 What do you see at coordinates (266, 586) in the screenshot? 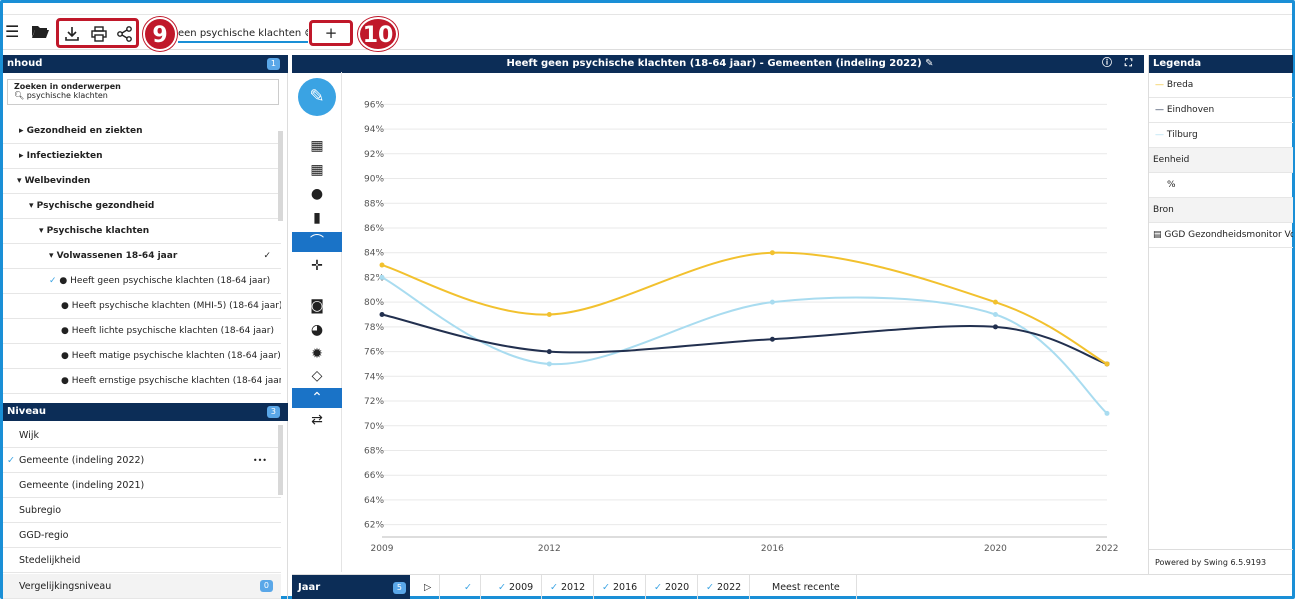
I see `vergelijking-count: 0` at bounding box center [266, 586].